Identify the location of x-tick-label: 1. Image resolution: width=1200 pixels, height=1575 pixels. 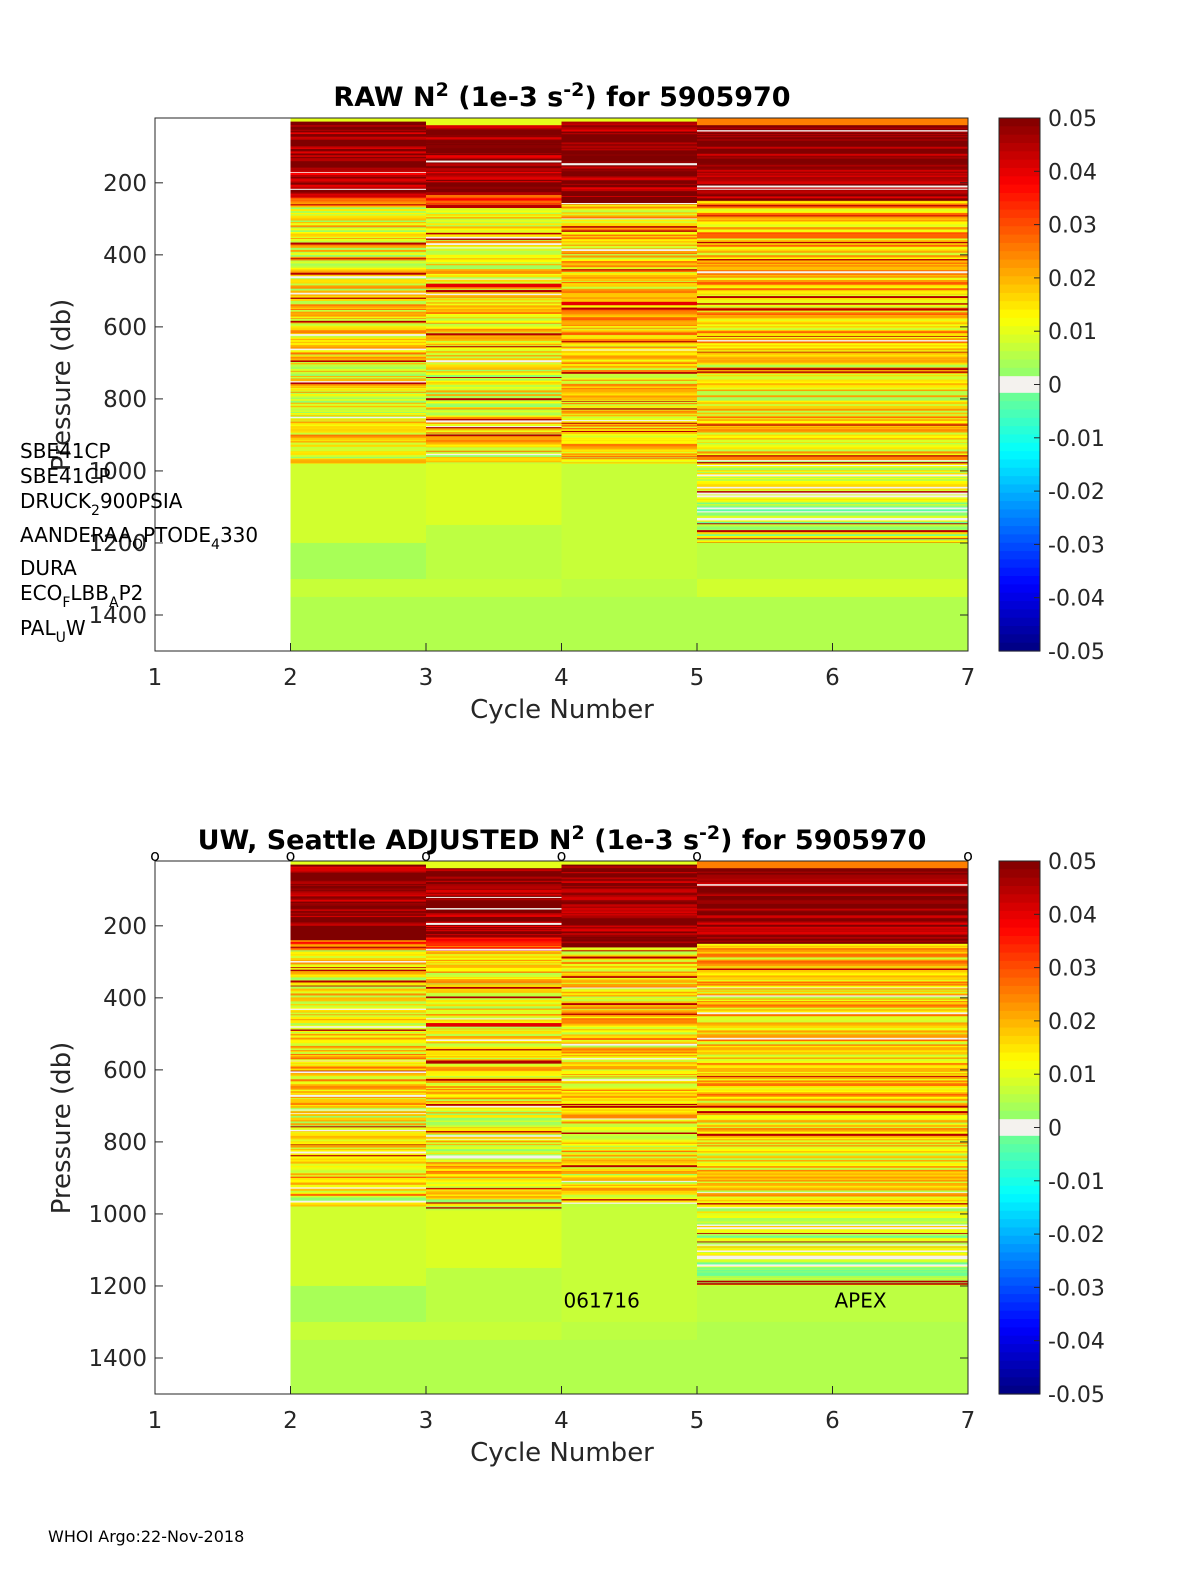
(155, 1421).